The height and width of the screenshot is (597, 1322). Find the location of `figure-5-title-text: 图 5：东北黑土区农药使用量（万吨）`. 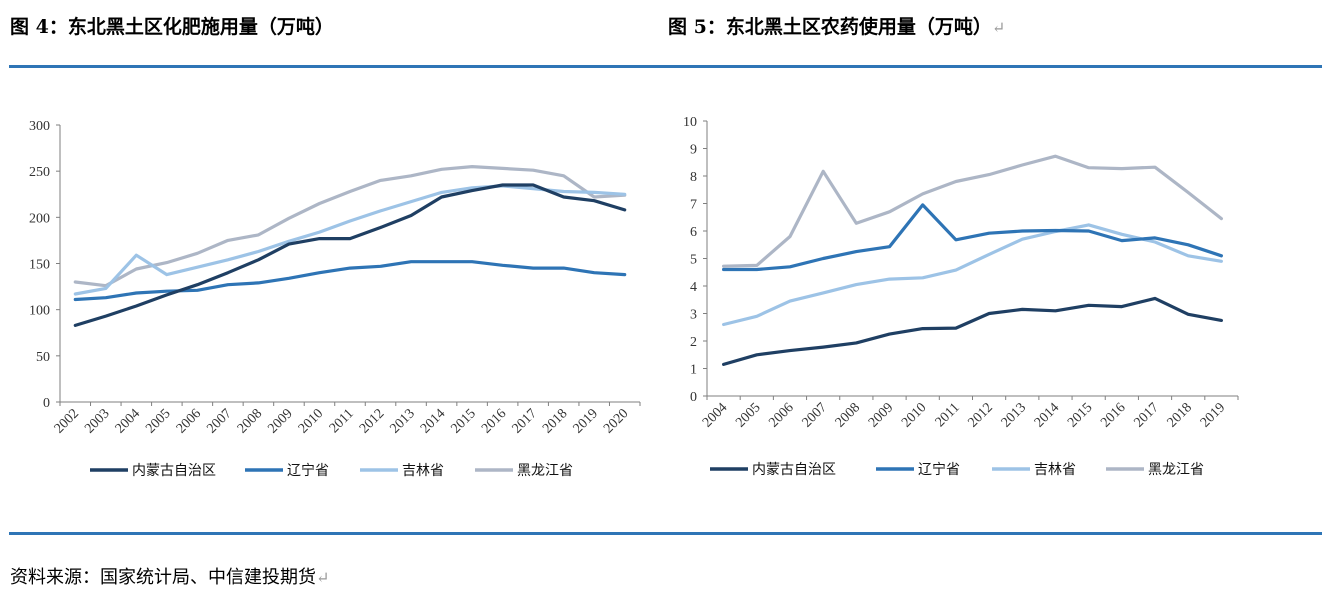

figure-5-title-text: 图 5：东北黑土区农药使用量（万吨） is located at coordinates (830, 27).